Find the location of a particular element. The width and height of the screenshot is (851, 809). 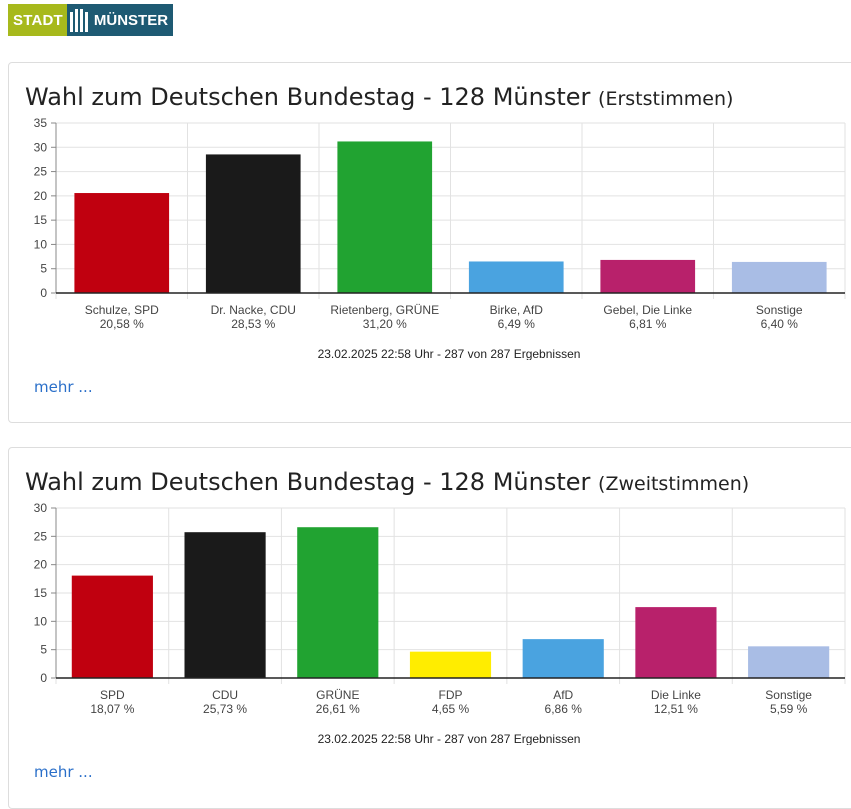

y-tick-label: 35 is located at coordinates (41, 123).